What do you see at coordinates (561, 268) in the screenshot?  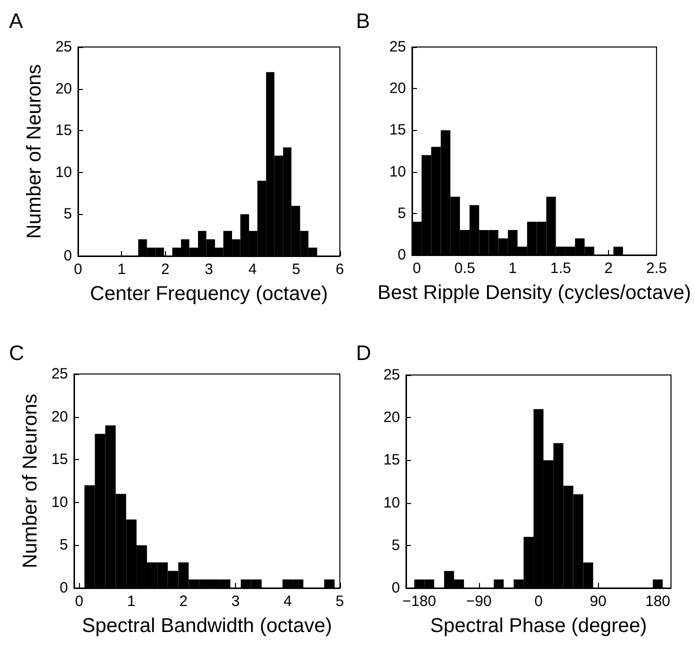 I see `x-tick-label: 1.5` at bounding box center [561, 268].